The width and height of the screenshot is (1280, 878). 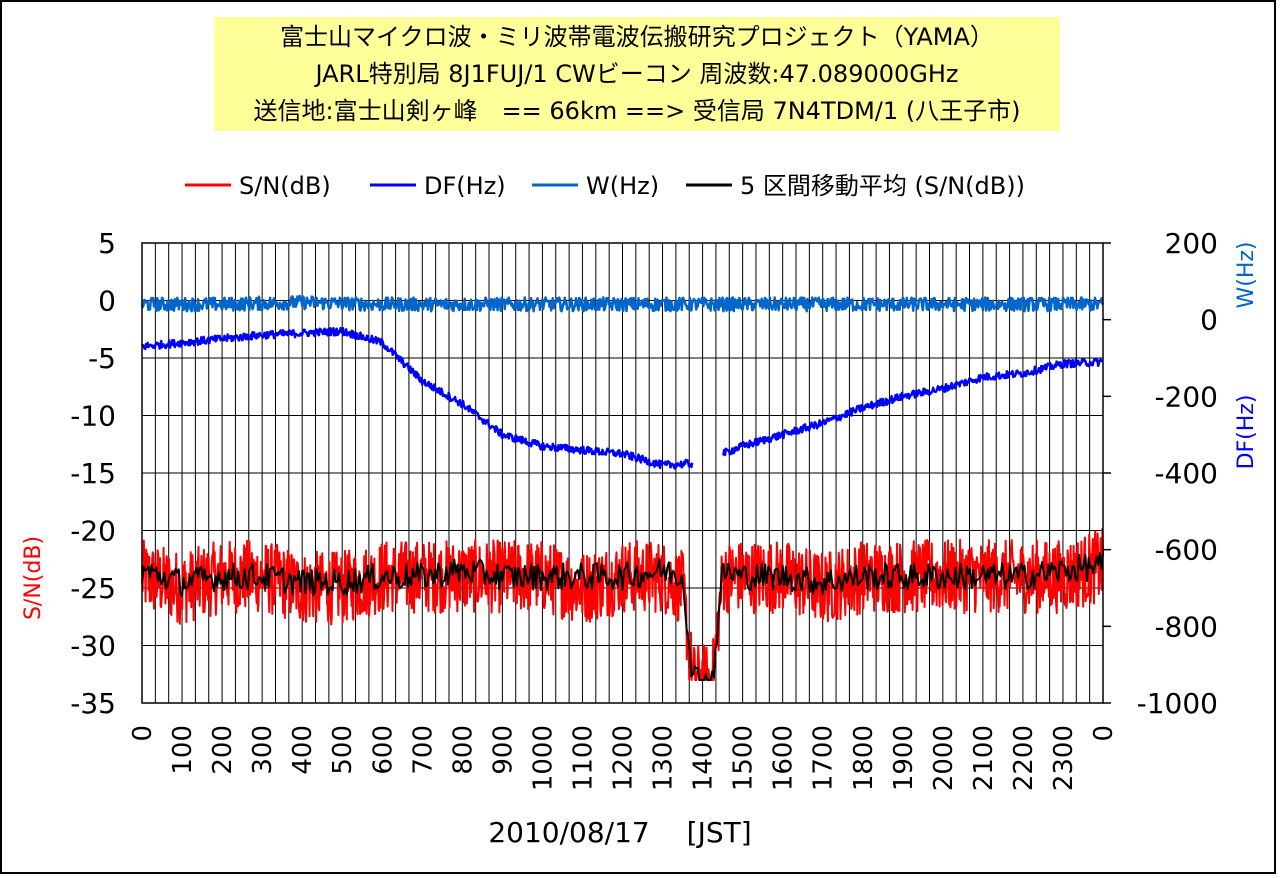 What do you see at coordinates (1064, 758) in the screenshot?
I see `x-axis-tick-label: 2300` at bounding box center [1064, 758].